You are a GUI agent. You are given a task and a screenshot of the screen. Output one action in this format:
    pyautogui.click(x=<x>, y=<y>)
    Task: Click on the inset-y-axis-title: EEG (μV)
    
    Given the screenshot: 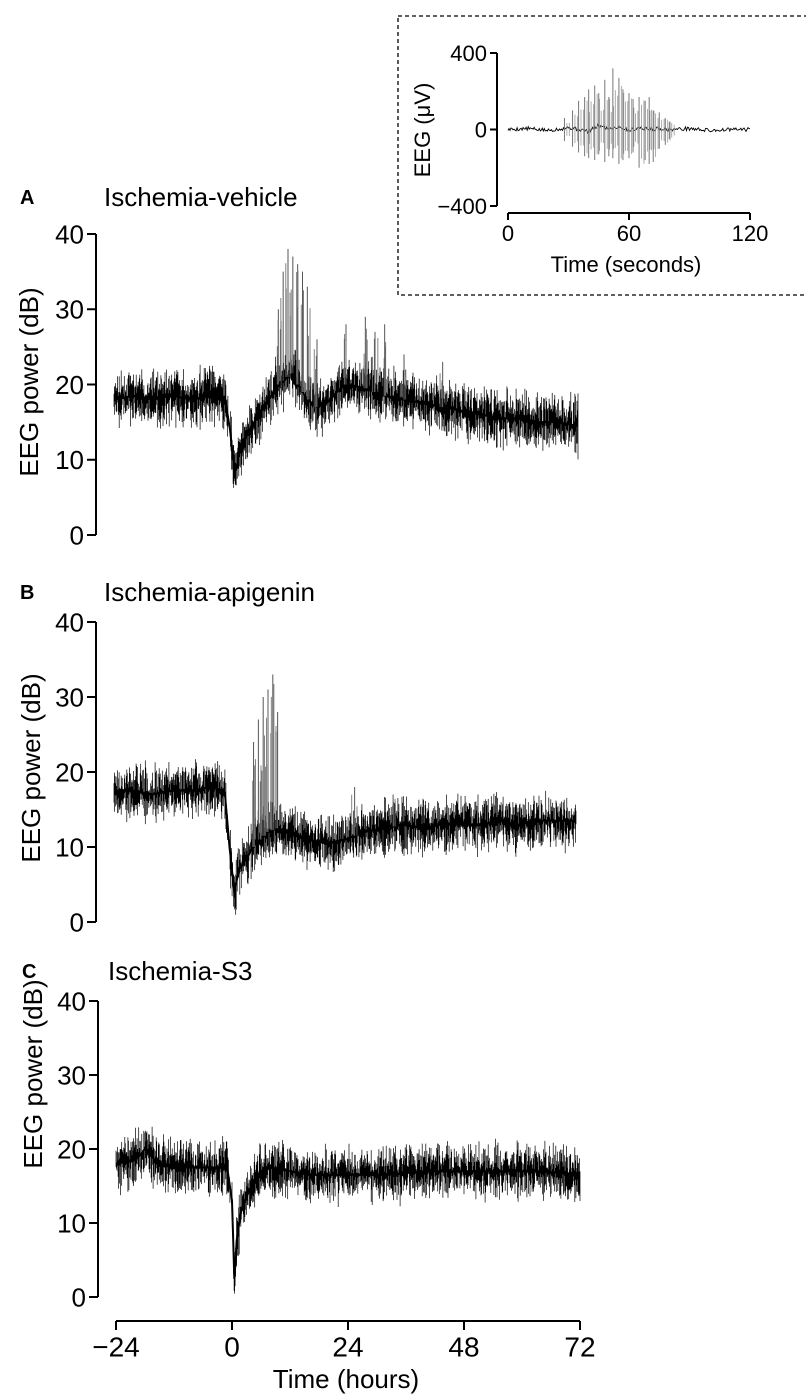 What is the action you would take?
    pyautogui.click(x=422, y=130)
    